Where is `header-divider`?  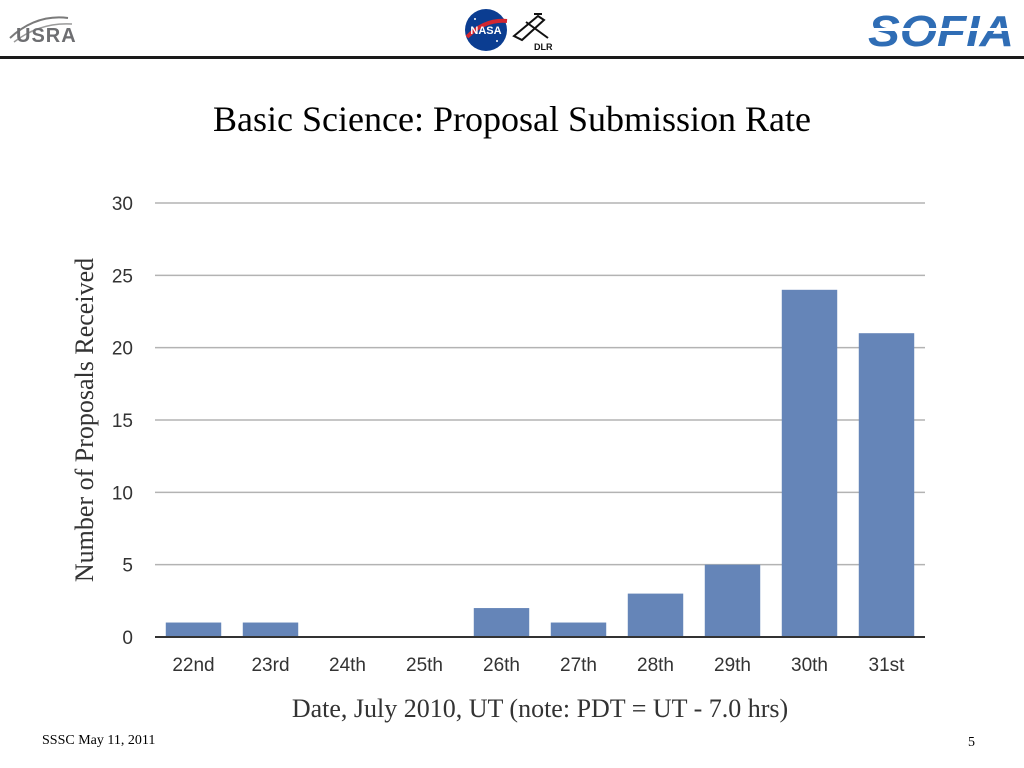 header-divider is located at coordinates (512, 57).